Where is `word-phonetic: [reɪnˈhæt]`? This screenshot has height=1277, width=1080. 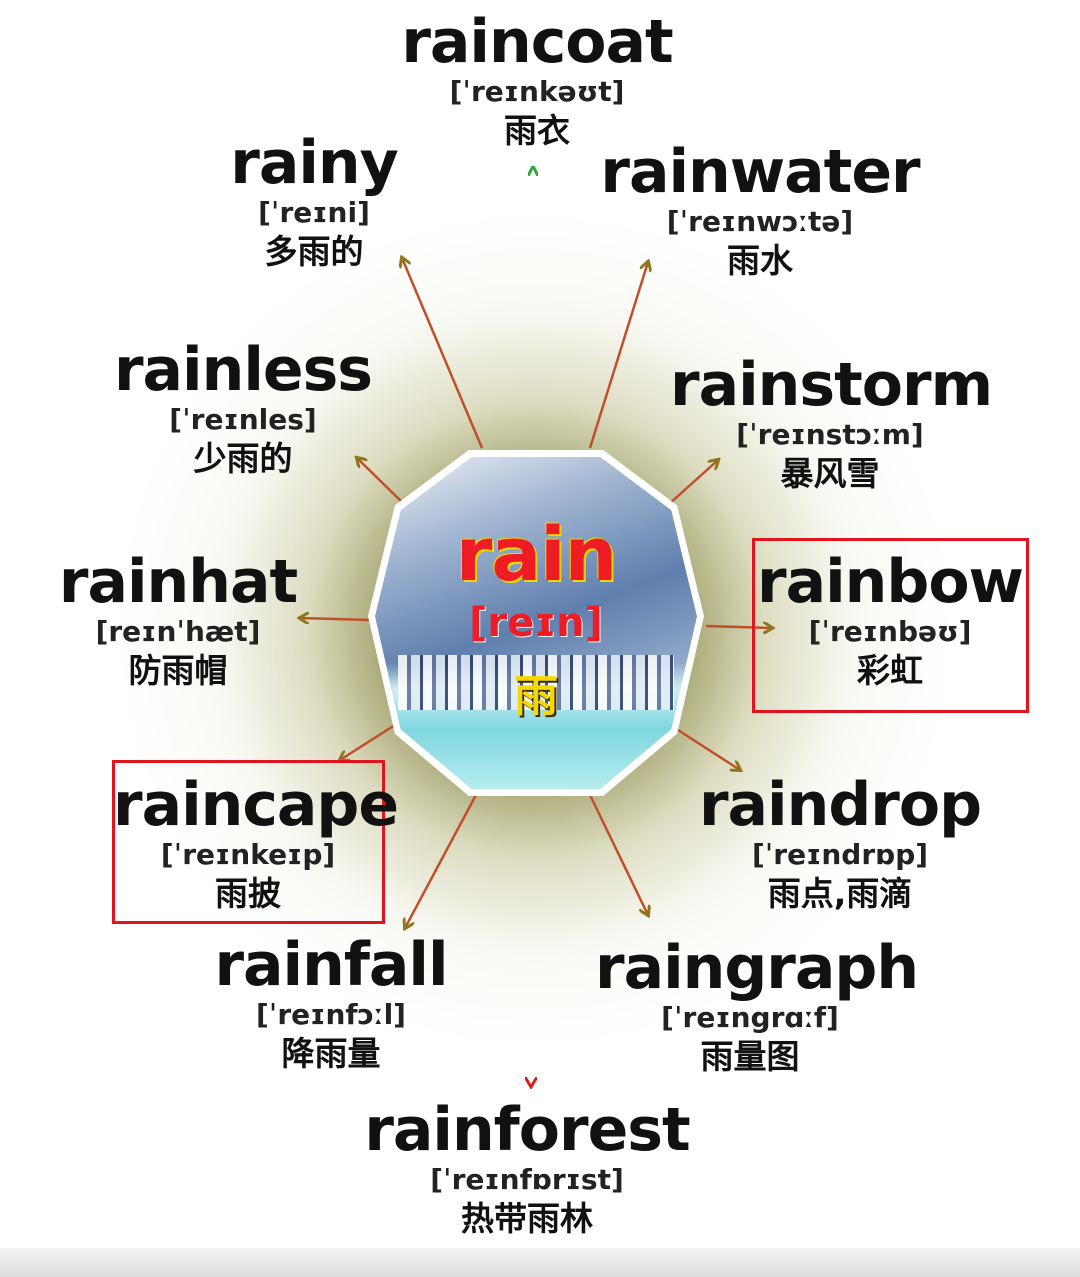
word-phonetic: [reɪnˈhæt] is located at coordinates (178, 631).